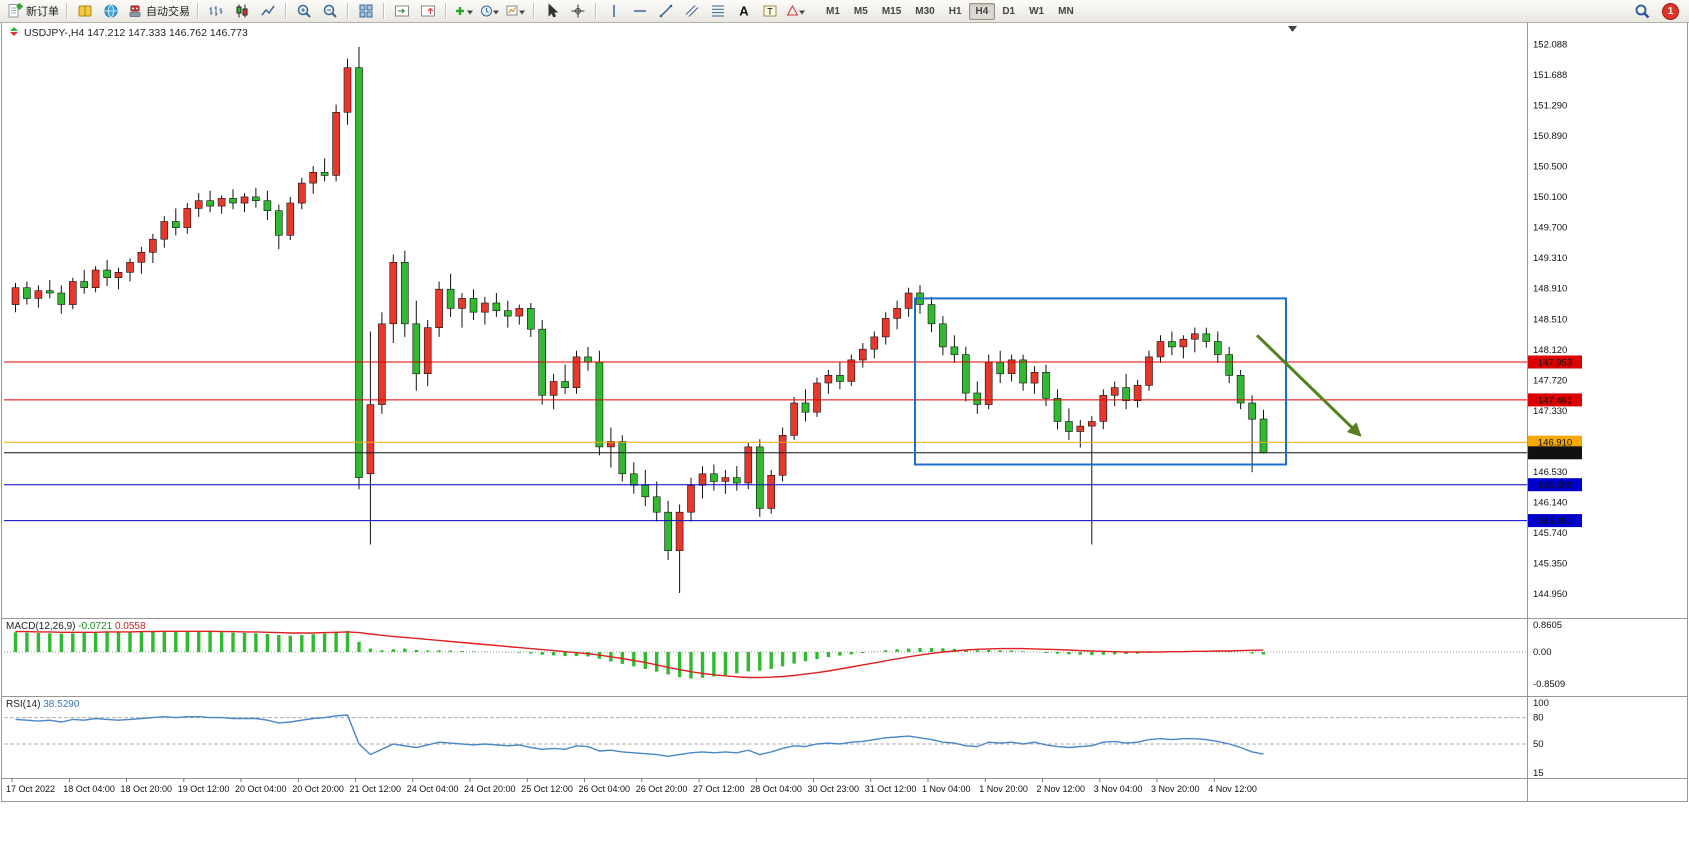  Describe the element at coordinates (891, 11) in the screenshot. I see `timeframe-m15-button: M15` at that location.